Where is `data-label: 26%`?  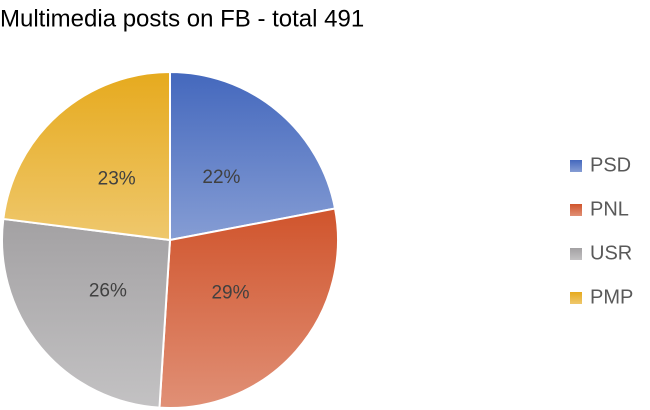
data-label: 26% is located at coordinates (108, 290).